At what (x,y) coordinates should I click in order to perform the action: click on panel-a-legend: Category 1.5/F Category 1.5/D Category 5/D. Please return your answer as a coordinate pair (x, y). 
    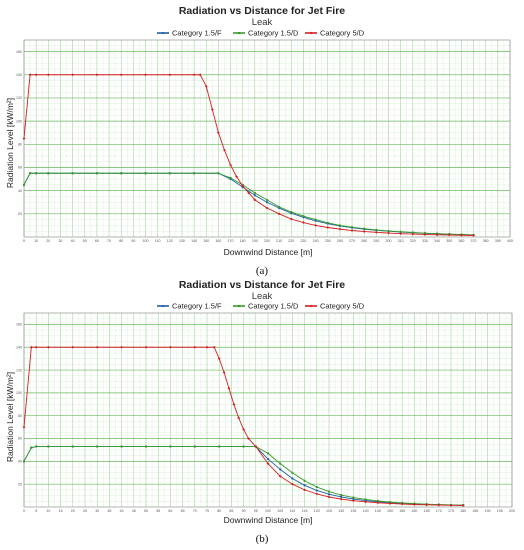
    Looking at the image, I should click on (261, 33).